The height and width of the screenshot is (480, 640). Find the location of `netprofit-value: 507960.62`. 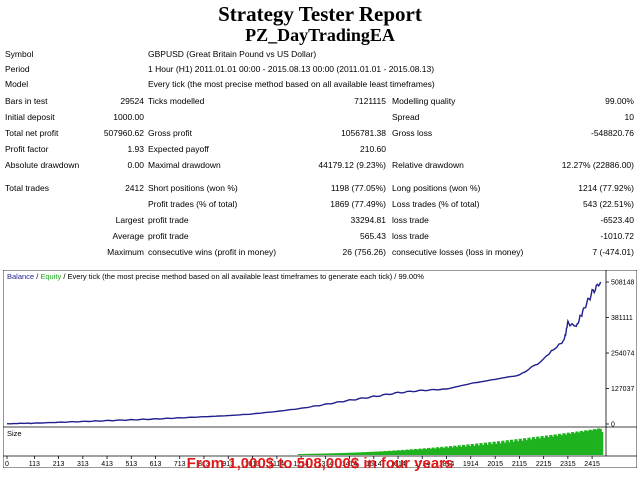

netprofit-value: 507960.62 is located at coordinates (123, 133).